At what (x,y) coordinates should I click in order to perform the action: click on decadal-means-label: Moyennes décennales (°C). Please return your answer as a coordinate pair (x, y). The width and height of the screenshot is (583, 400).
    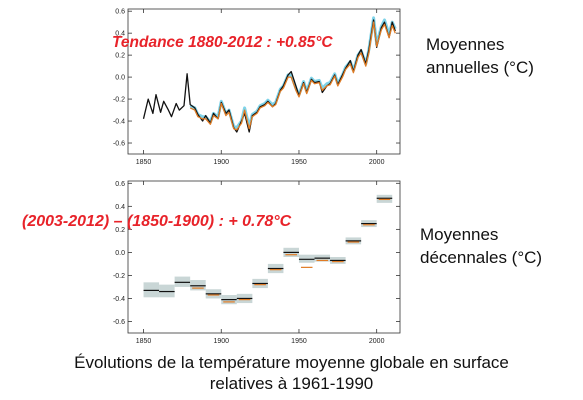
    Looking at the image, I should click on (500, 246).